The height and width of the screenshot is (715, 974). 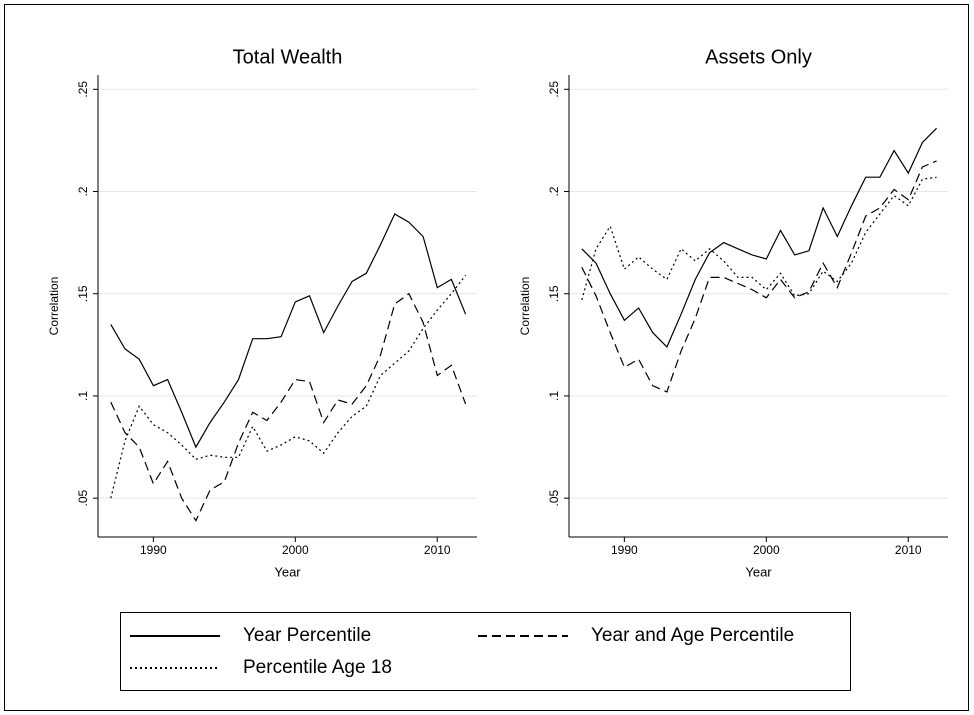 I want to click on legend-label: Year Percentile, so click(x=307, y=635).